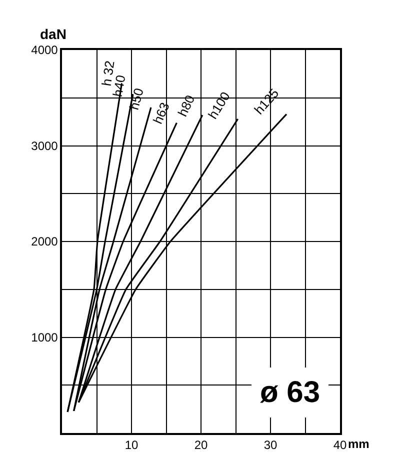 The width and height of the screenshot is (411, 464). Describe the element at coordinates (131, 445) in the screenshot. I see `x-tick-label: 10` at that location.